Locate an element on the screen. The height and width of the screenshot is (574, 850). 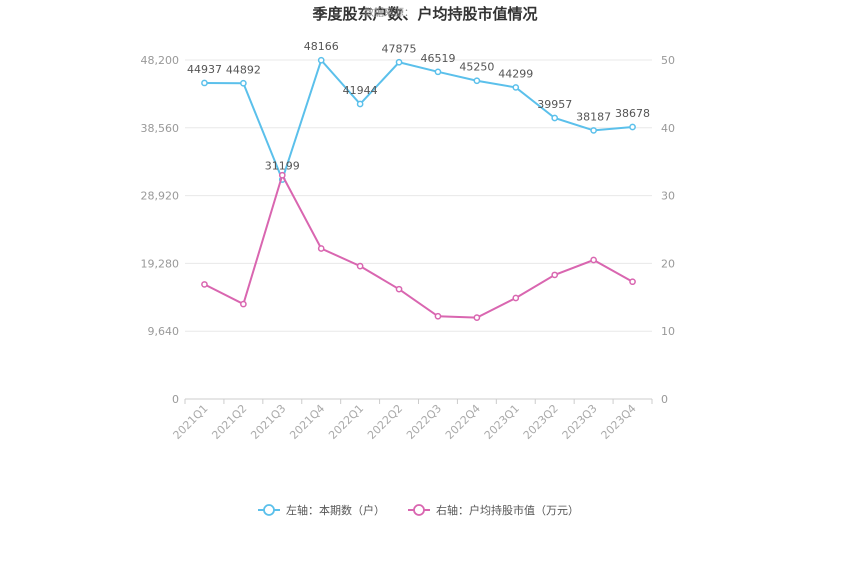
data-label: 48166 is located at coordinates (321, 46).